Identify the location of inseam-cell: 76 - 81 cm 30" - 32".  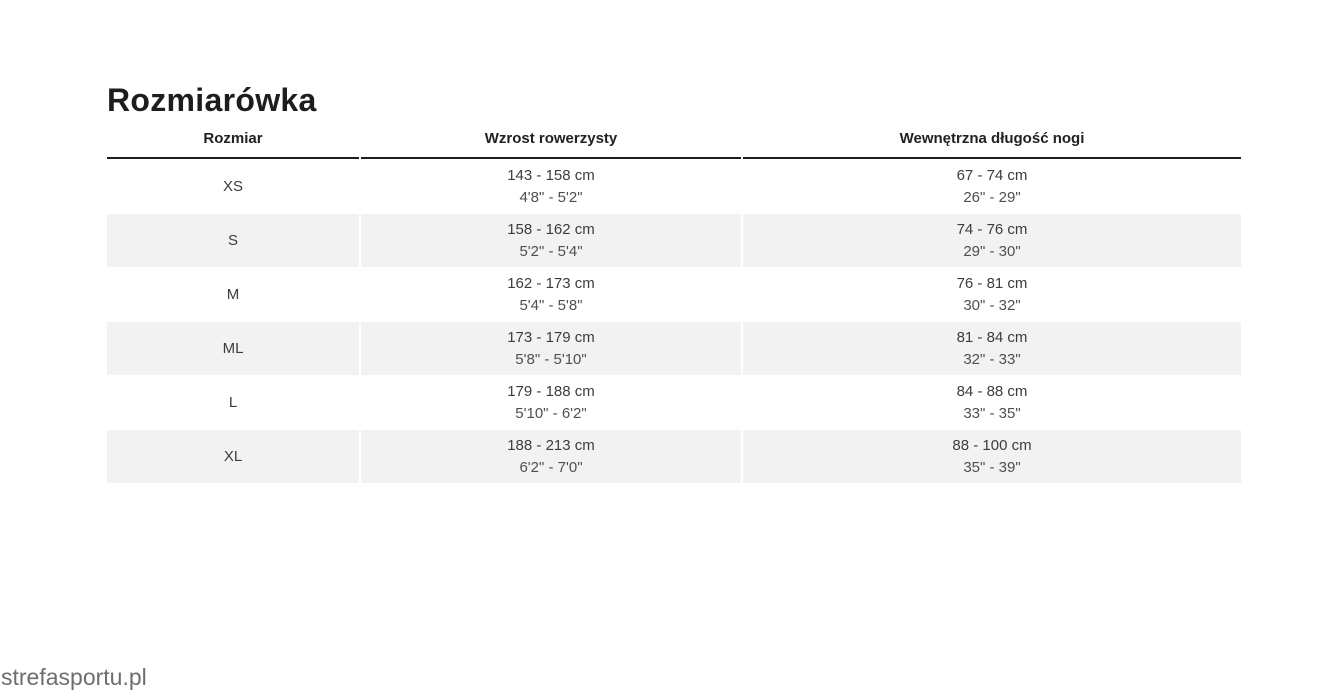
(992, 294).